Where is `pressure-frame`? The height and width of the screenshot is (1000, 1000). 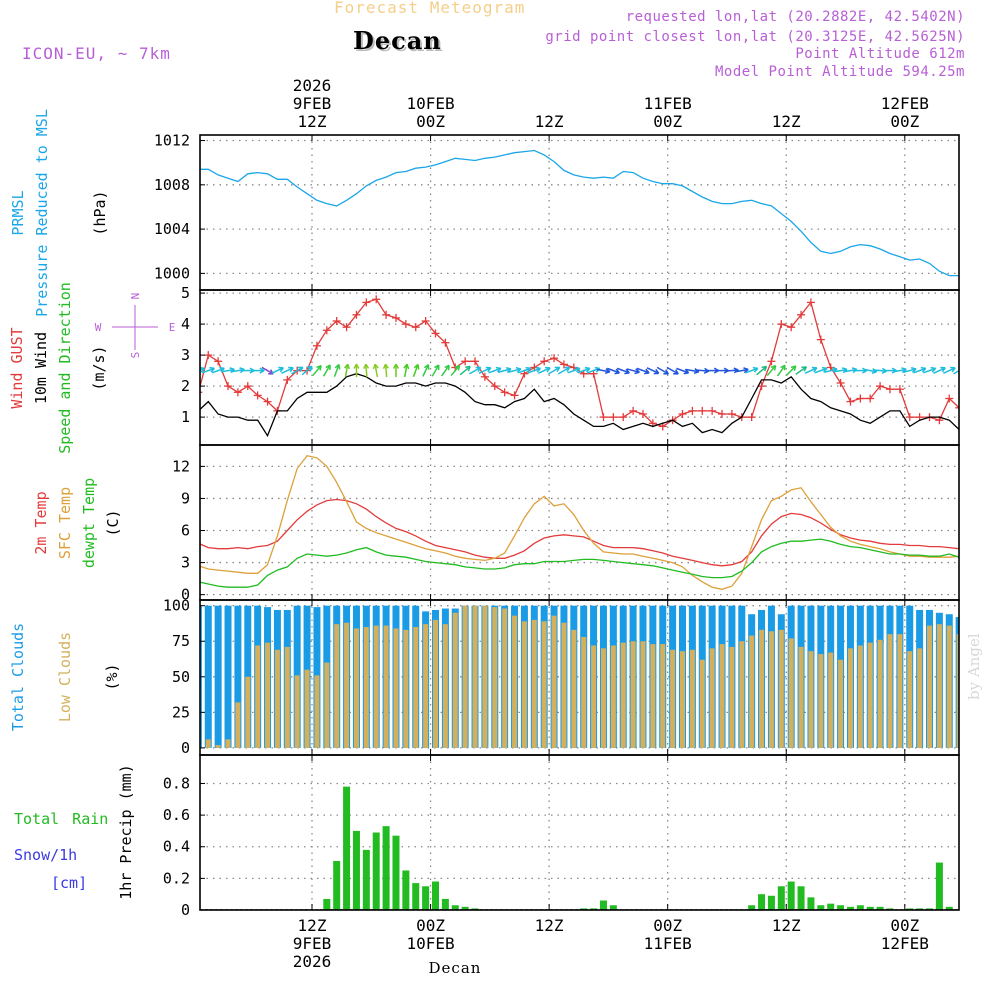
pressure-frame is located at coordinates (579, 212).